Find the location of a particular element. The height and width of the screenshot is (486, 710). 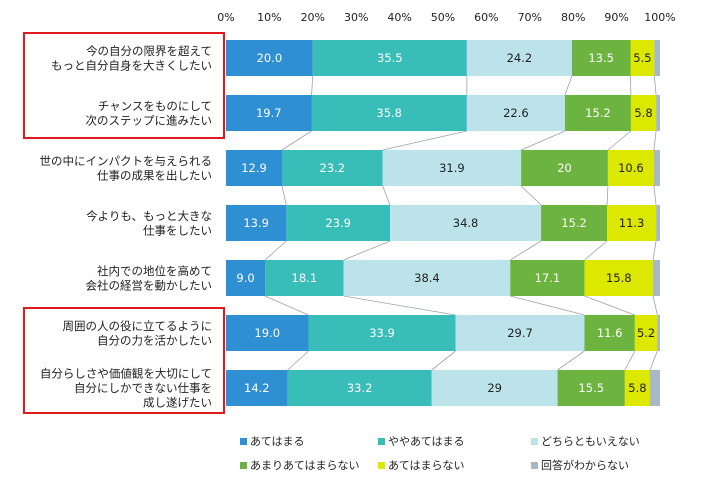

category-label: 今よりも、もっと大きな仕事をしたい is located at coordinates (149, 223).